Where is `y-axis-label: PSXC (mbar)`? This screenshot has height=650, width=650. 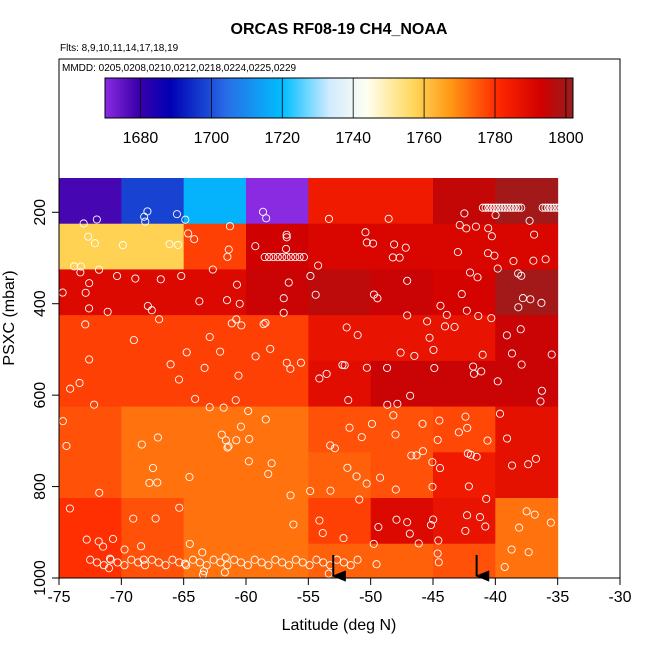 y-axis-label: PSXC (mbar) is located at coordinates (9, 317).